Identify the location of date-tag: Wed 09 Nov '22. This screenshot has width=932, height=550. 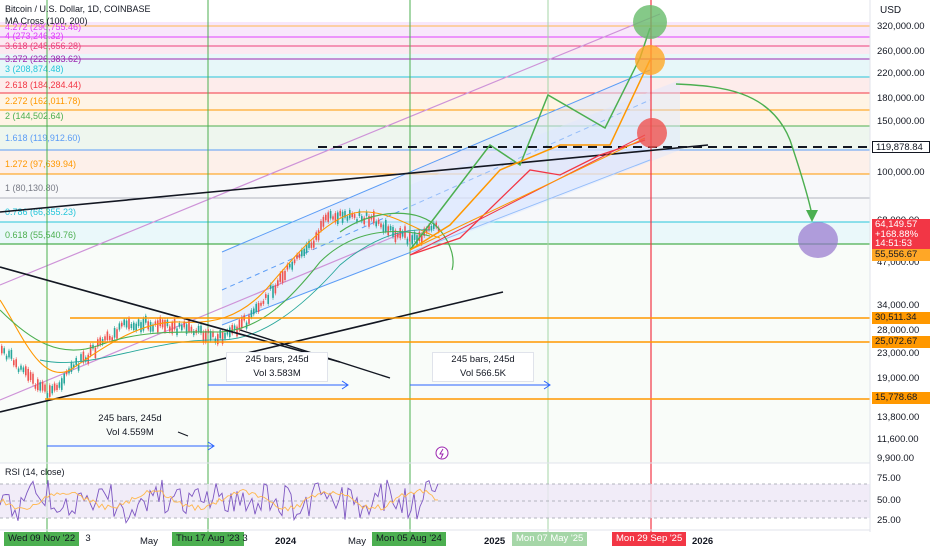
(42, 539).